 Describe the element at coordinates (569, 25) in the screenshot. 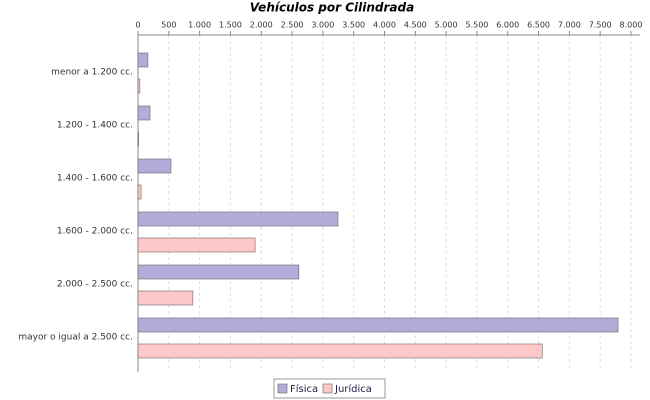

I see `x-tick-label: 7.000` at that location.